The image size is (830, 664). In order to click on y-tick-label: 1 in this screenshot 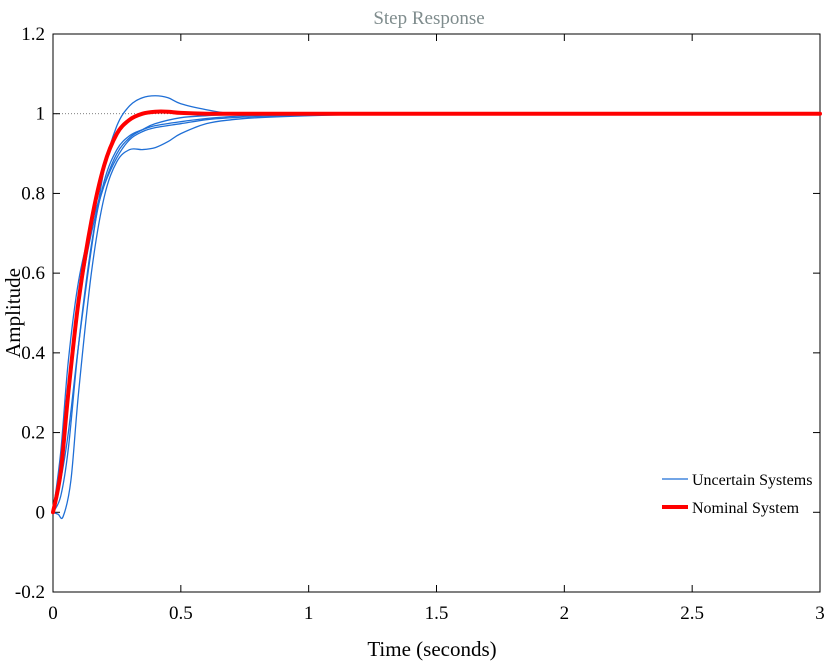, I will do `click(41, 114)`.